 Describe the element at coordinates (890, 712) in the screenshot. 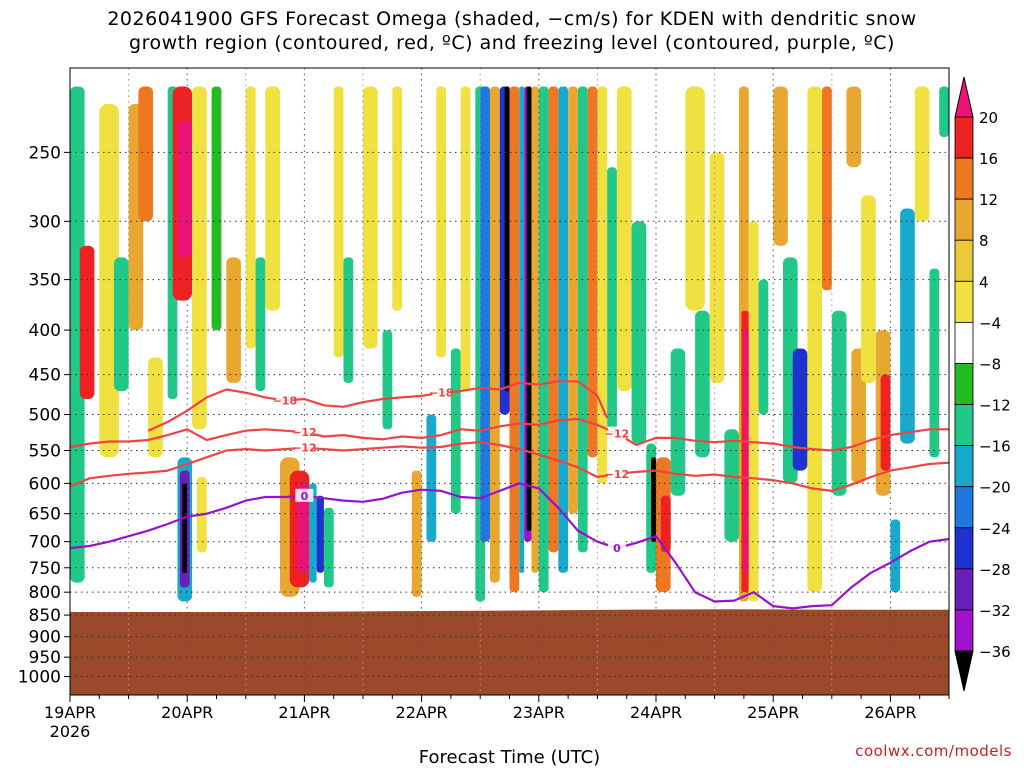

I see `x-tick-label-26APR: 26APR` at that location.